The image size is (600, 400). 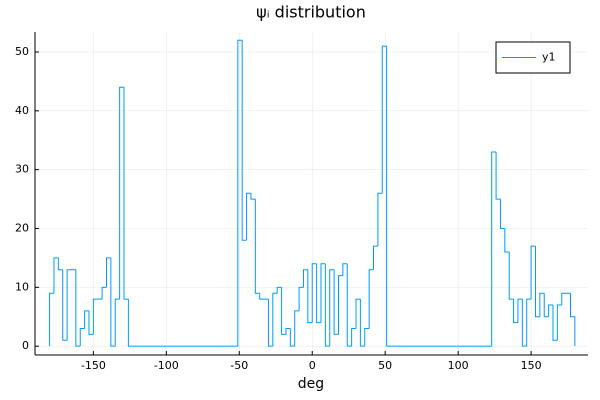 I want to click on y-tick-label: 40, so click(x=22, y=110).